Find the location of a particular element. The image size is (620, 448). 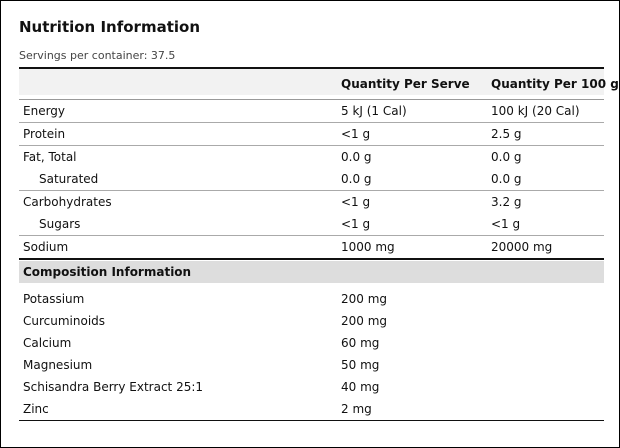

nutrient-per-serve: 5 kJ (1 Cal) is located at coordinates (374, 111).